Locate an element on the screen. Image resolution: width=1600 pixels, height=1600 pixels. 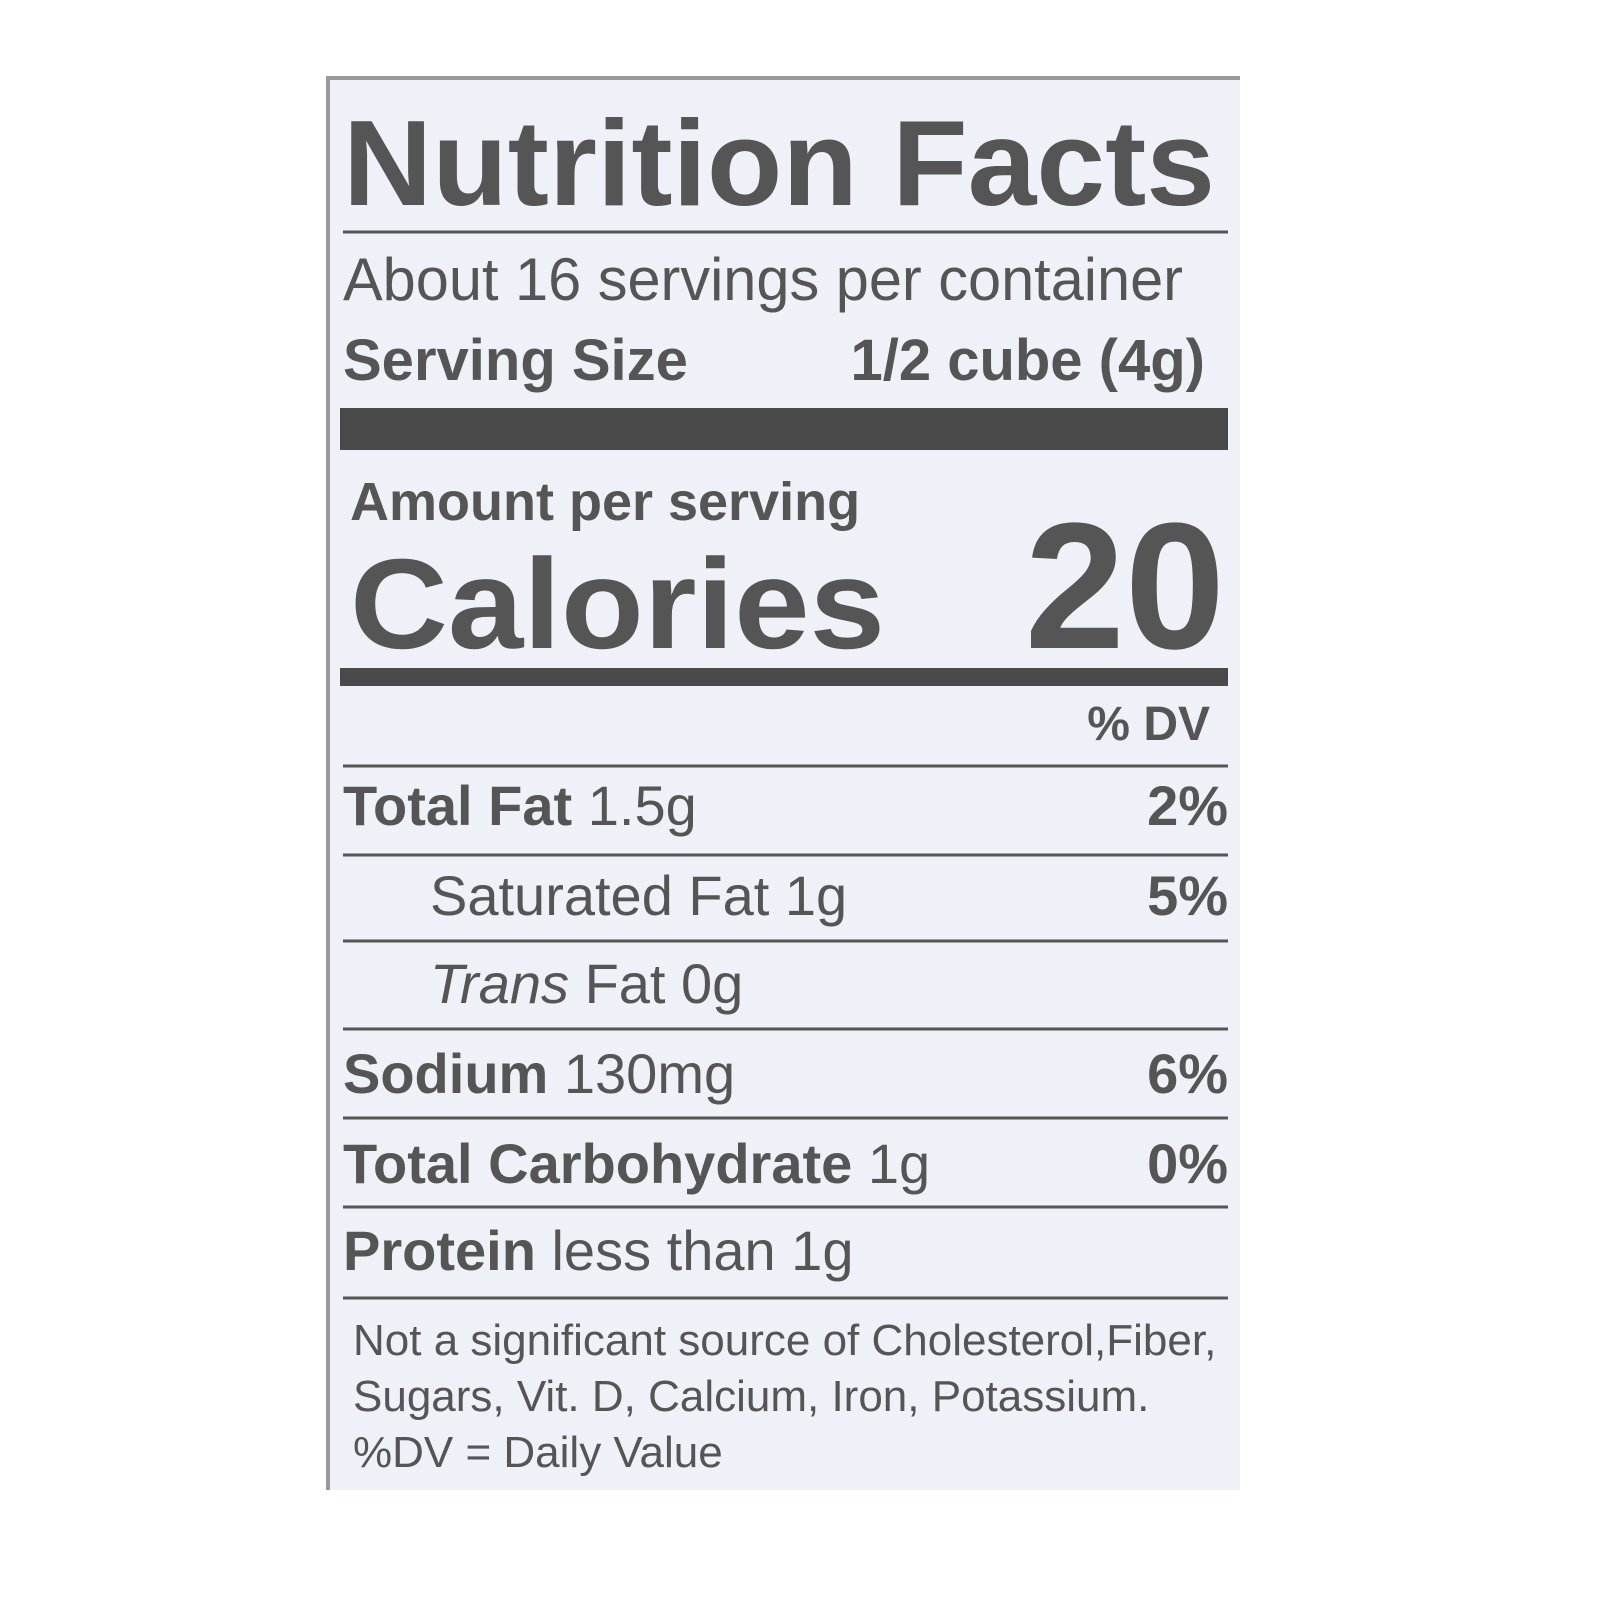
serving-size-label: Serving Size is located at coordinates (515, 360).